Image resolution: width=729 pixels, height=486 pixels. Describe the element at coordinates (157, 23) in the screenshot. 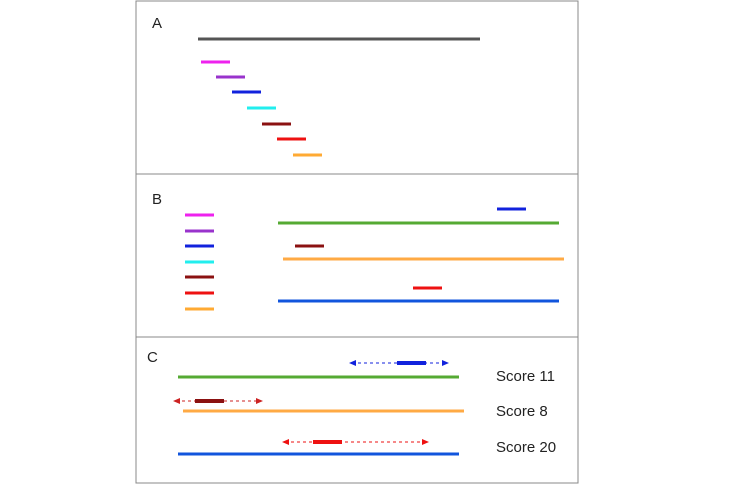

I see `panel-a-label: A` at that location.